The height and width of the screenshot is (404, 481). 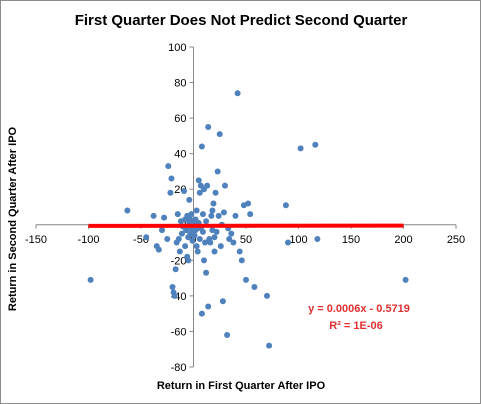 What do you see at coordinates (180, 84) in the screenshot?
I see `y-tick-label: 80` at bounding box center [180, 84].